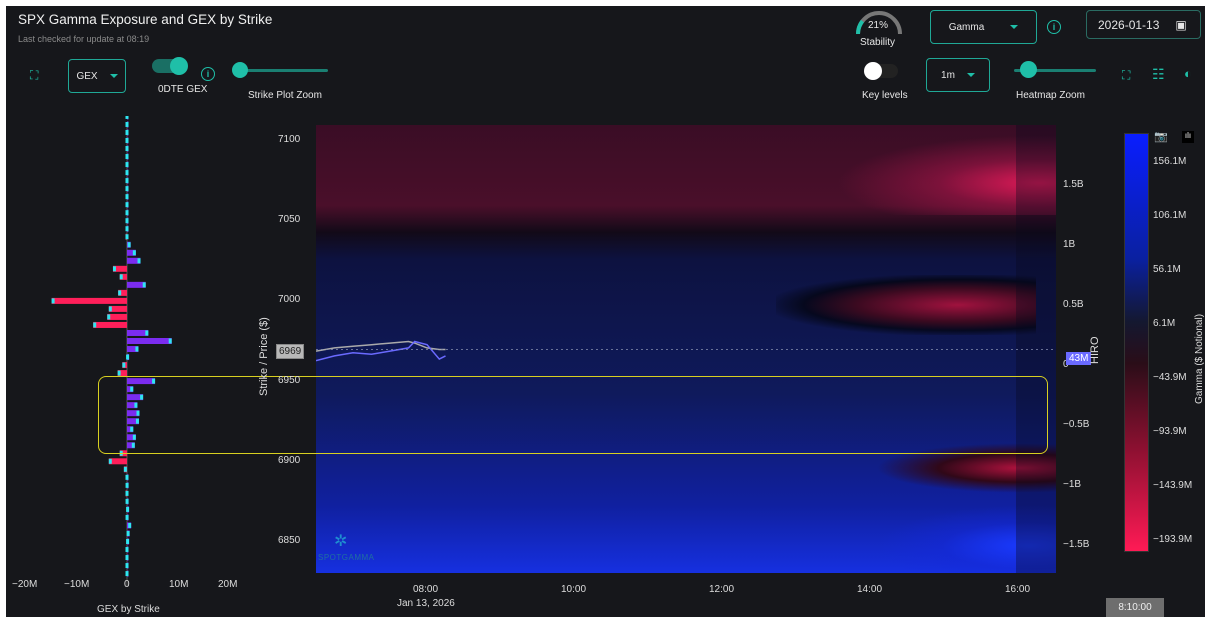  I want to click on spotgamma-logo-icon: ✲, so click(341, 541).